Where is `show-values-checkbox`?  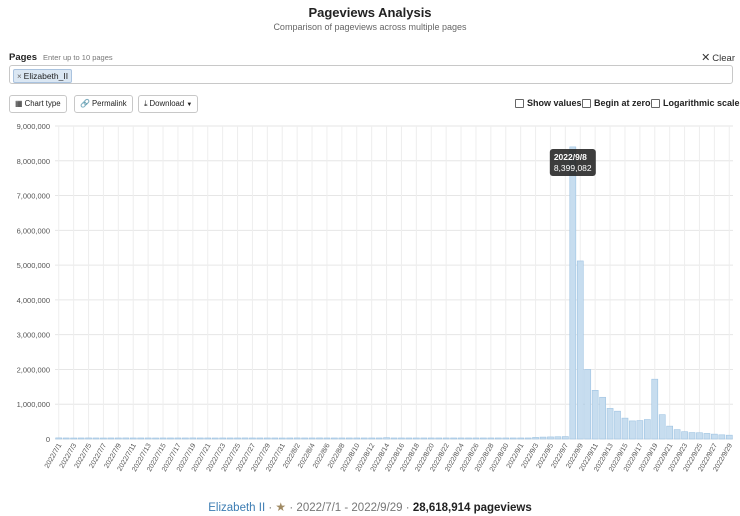
show-values-checkbox is located at coordinates (519, 103).